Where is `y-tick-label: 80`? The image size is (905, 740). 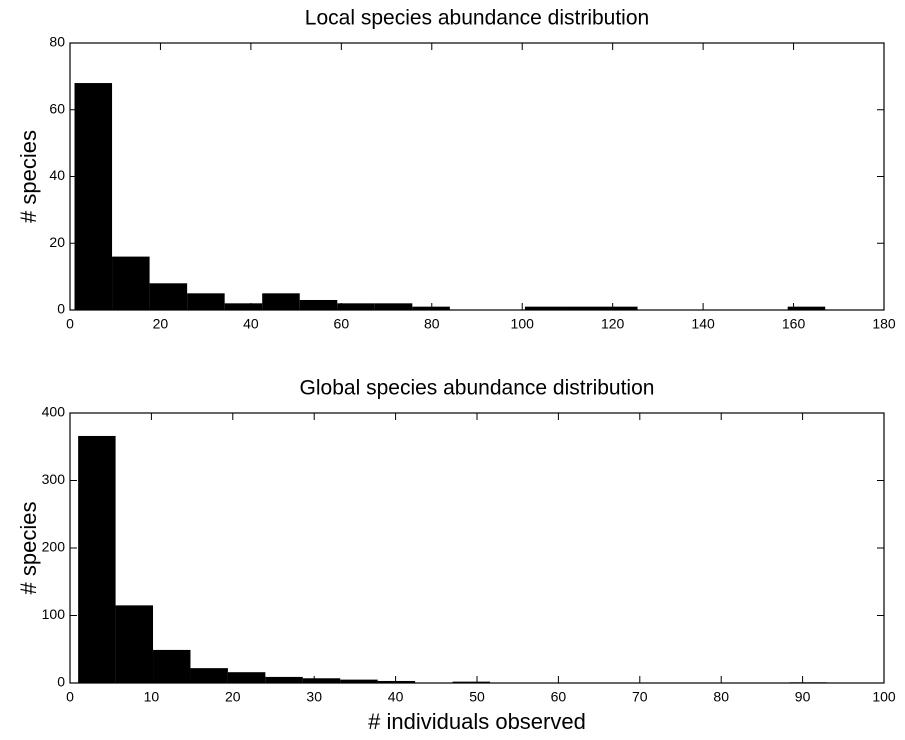 y-tick-label: 80 is located at coordinates (57, 42).